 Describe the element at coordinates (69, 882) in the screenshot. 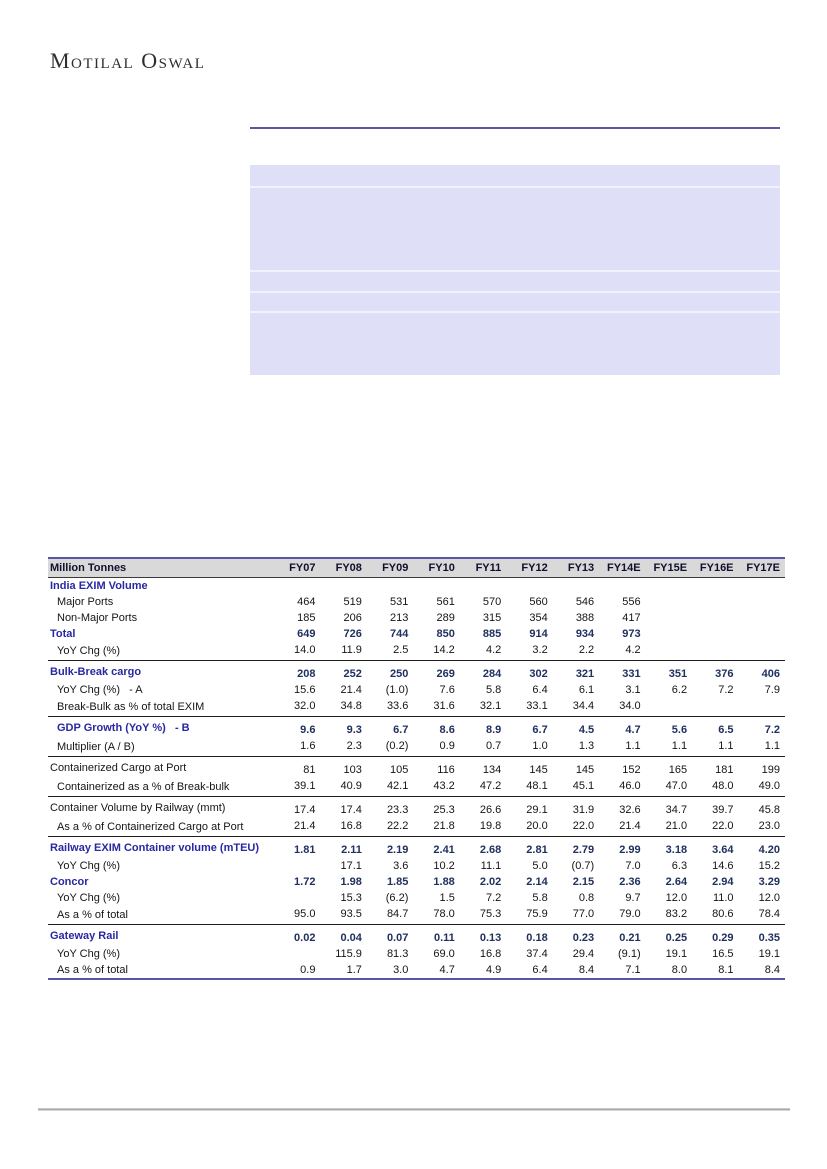

I see `row-label: Concor` at that location.